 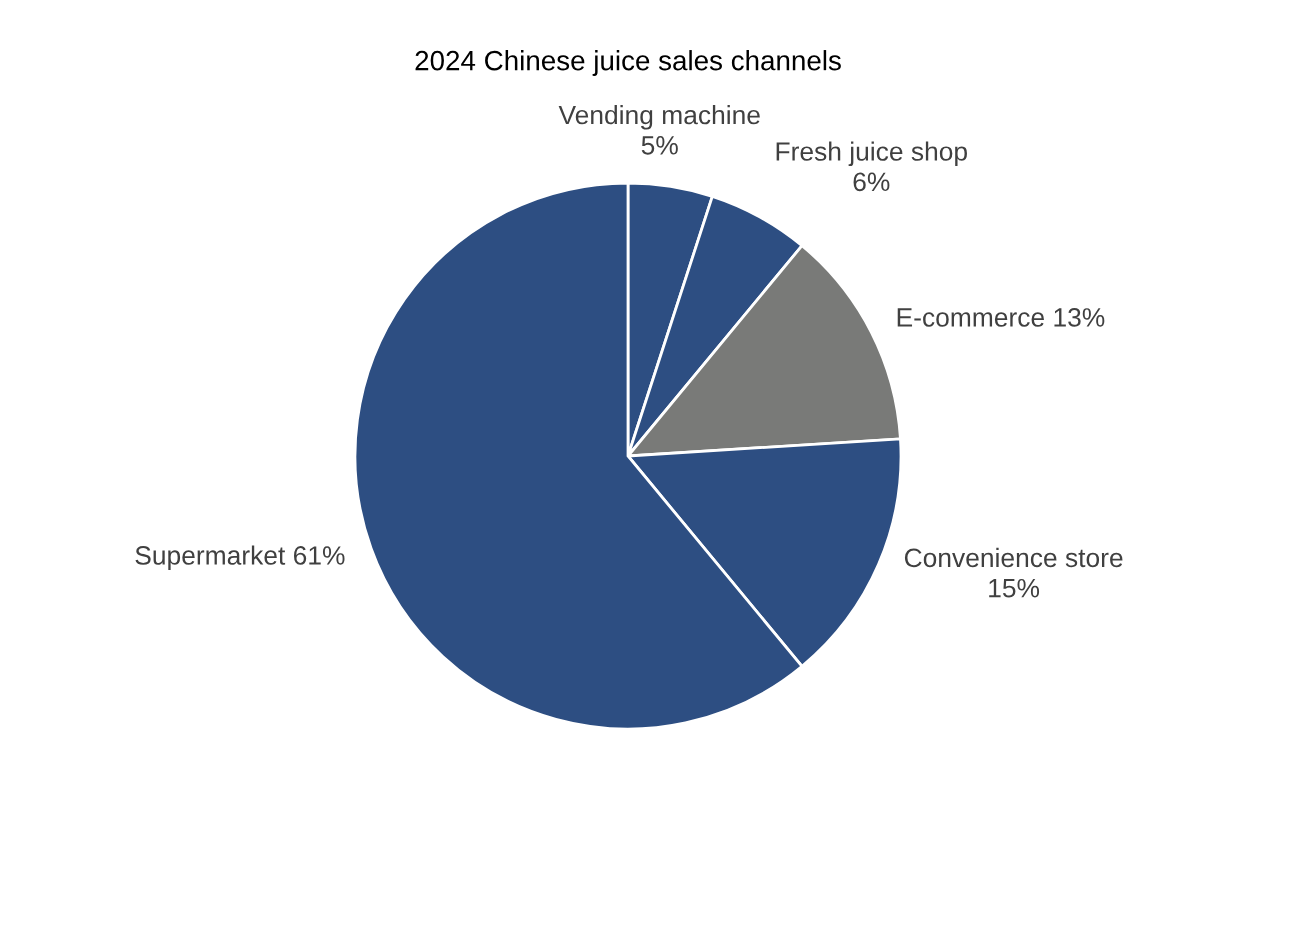 What do you see at coordinates (871, 154) in the screenshot?
I see `slice-label: Fresh juice shop` at bounding box center [871, 154].